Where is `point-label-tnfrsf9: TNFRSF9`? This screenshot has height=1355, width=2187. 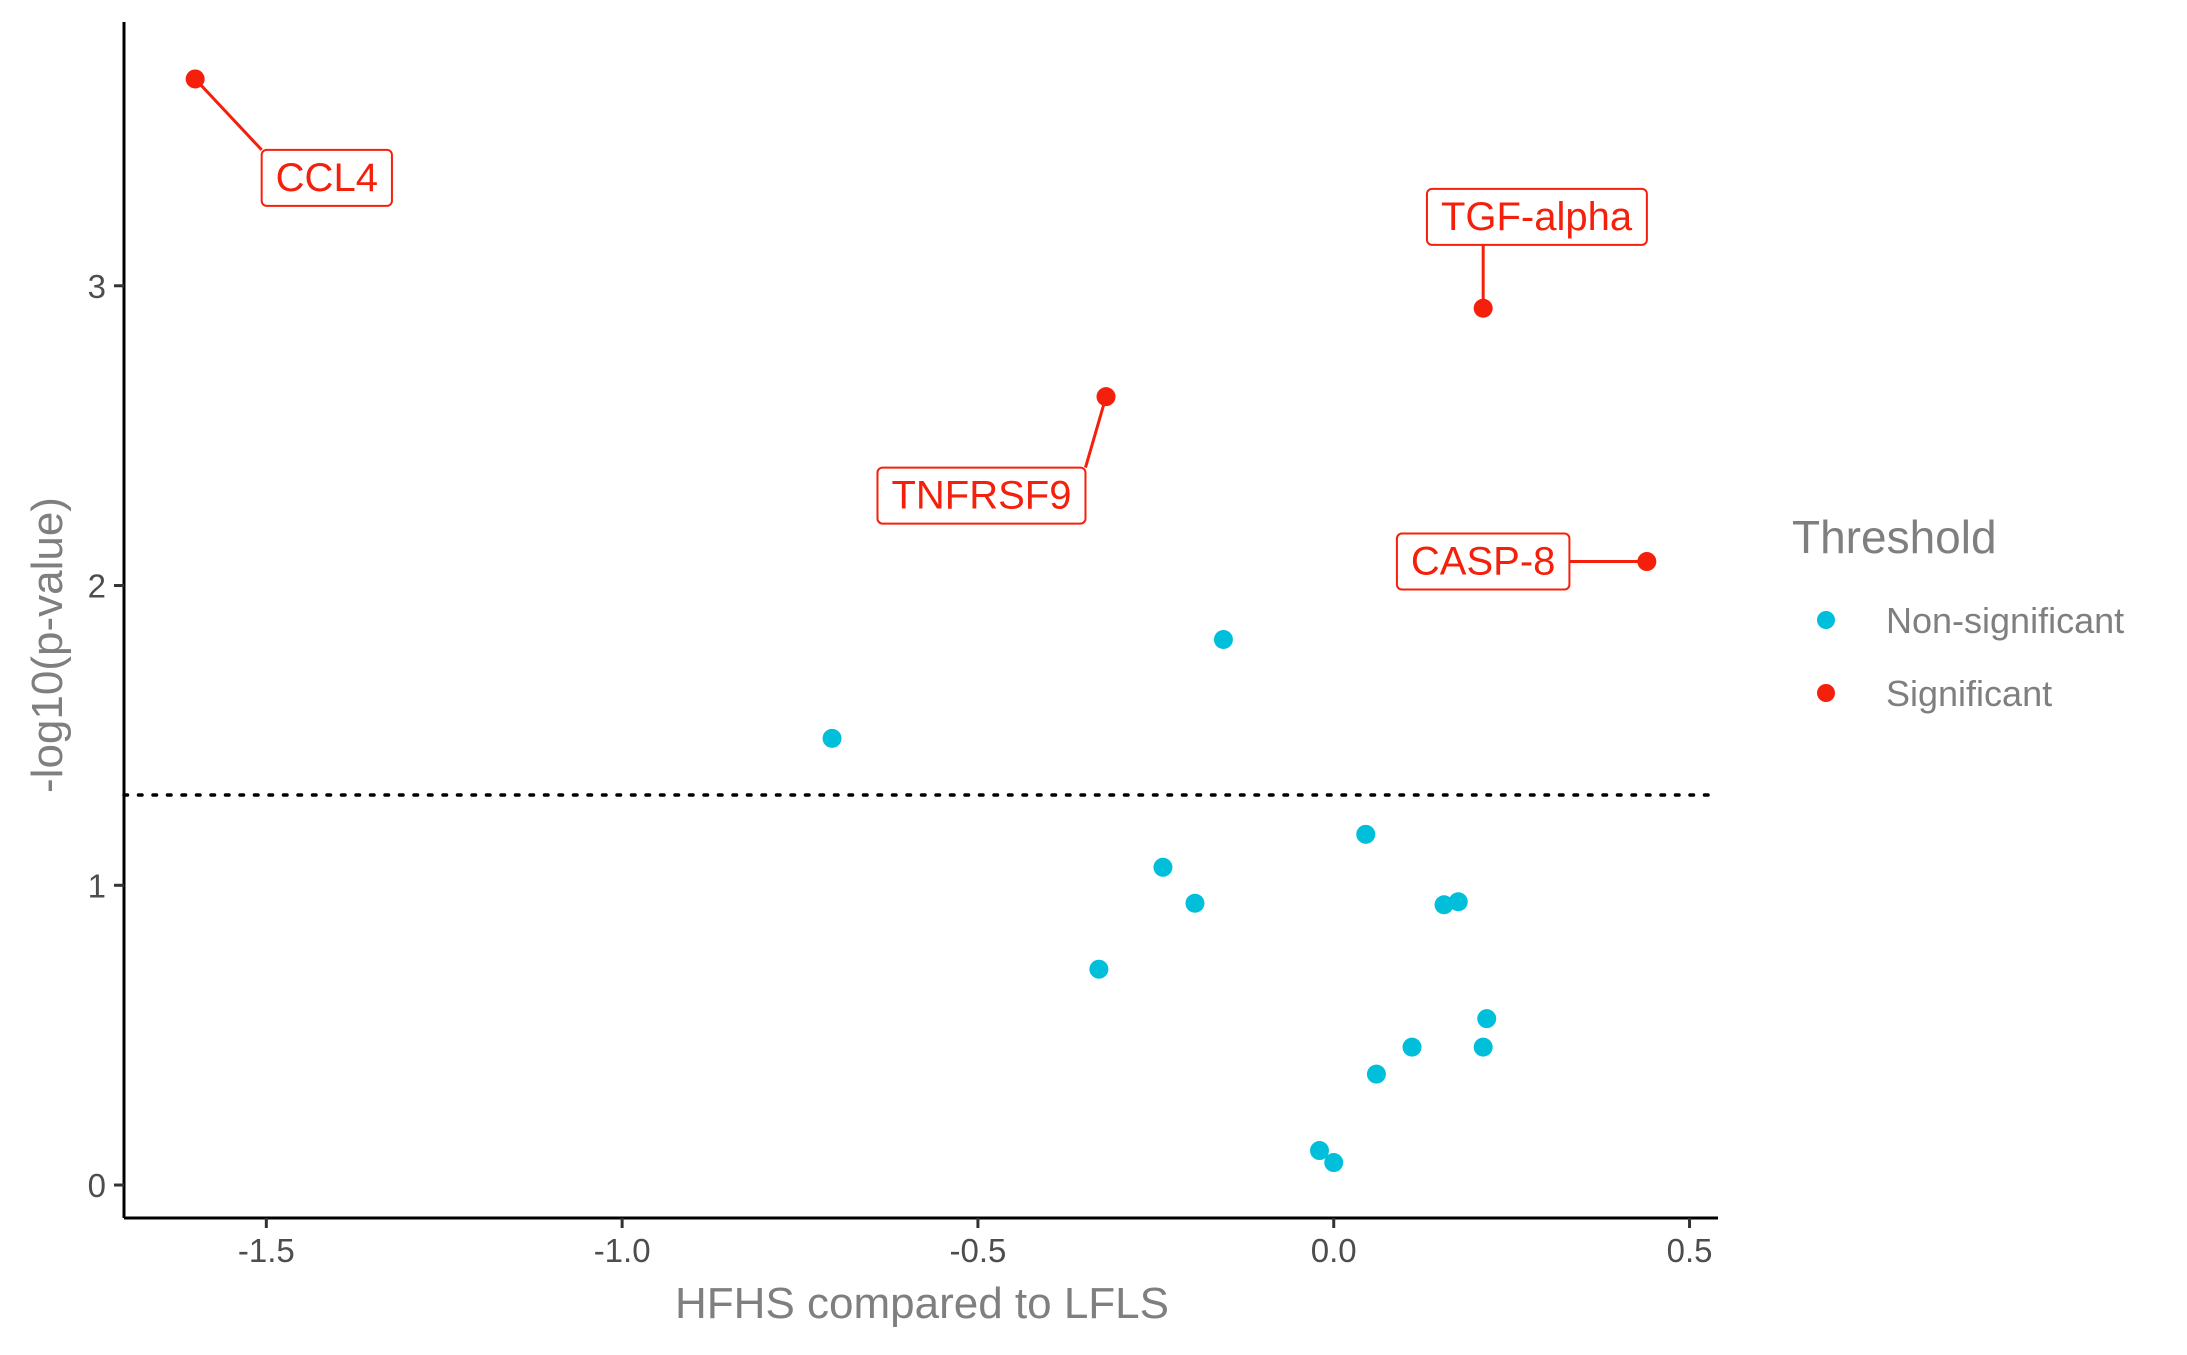
point-label-tnfrsf9: TNFRSF9 is located at coordinates (981, 495).